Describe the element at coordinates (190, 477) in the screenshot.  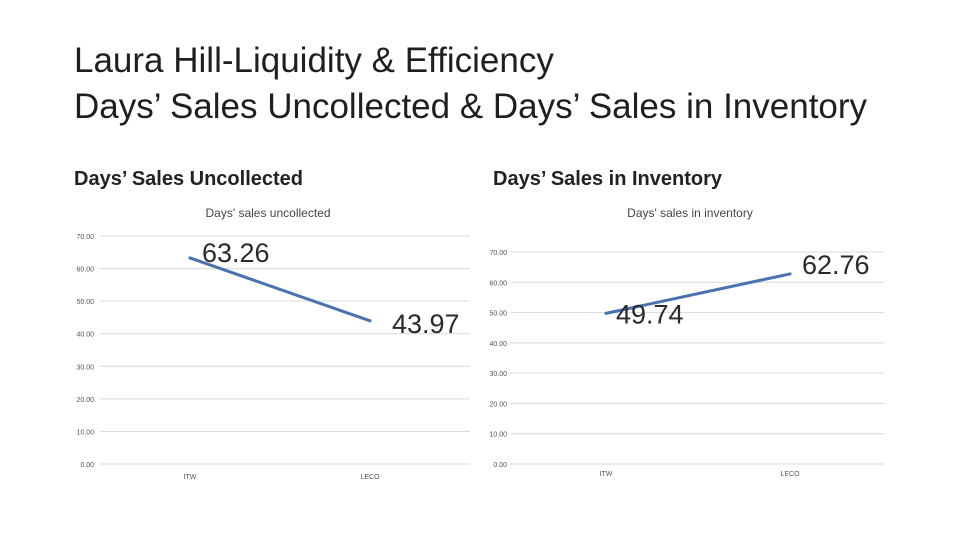
I see `uncollected-x-tick-label: ITW` at that location.